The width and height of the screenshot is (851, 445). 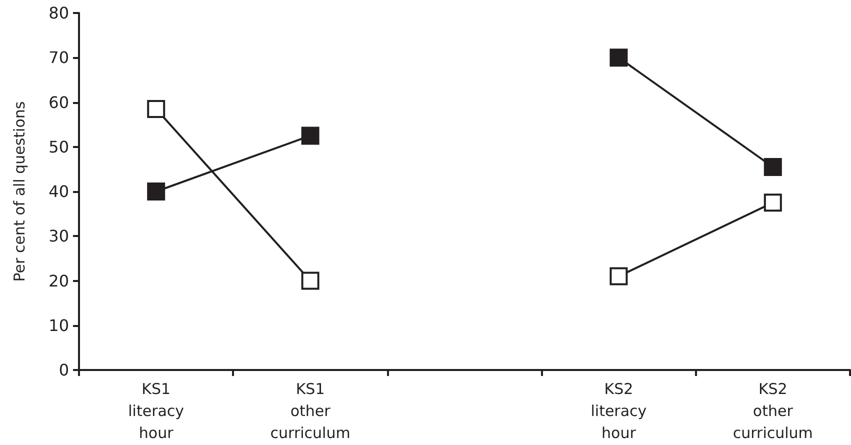 What do you see at coordinates (19, 191) in the screenshot?
I see `y-axis-title: Per cent of all questions` at bounding box center [19, 191].